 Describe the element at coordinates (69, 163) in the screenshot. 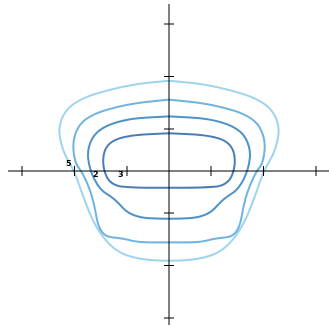

I see `contour-label-5: 5` at that location.